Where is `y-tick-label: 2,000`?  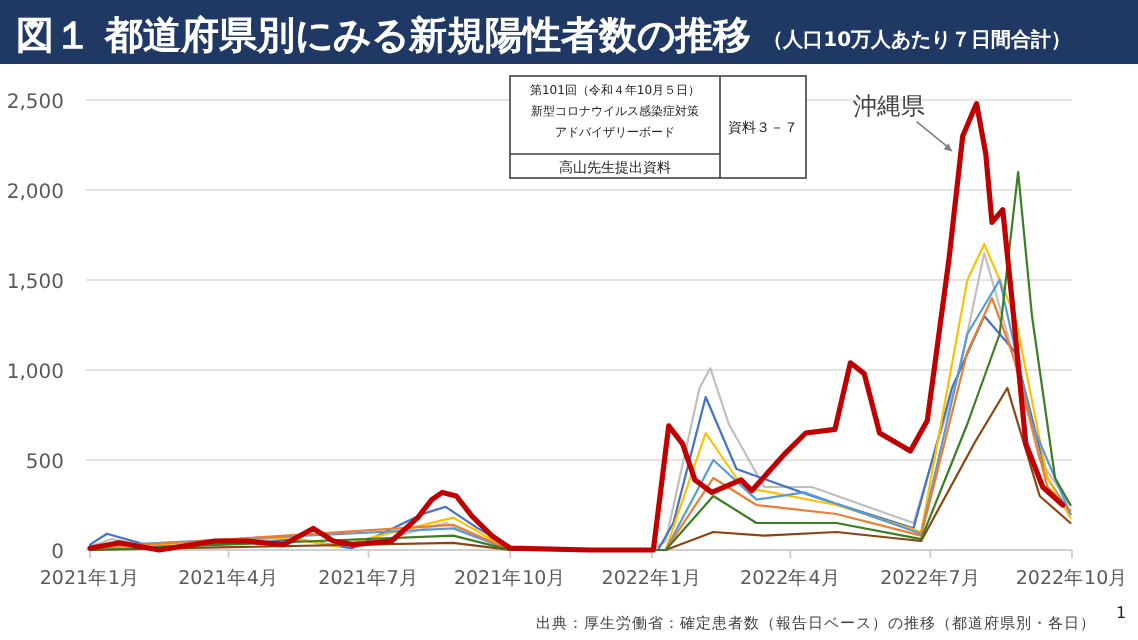 y-tick-label: 2,000 is located at coordinates (35, 193).